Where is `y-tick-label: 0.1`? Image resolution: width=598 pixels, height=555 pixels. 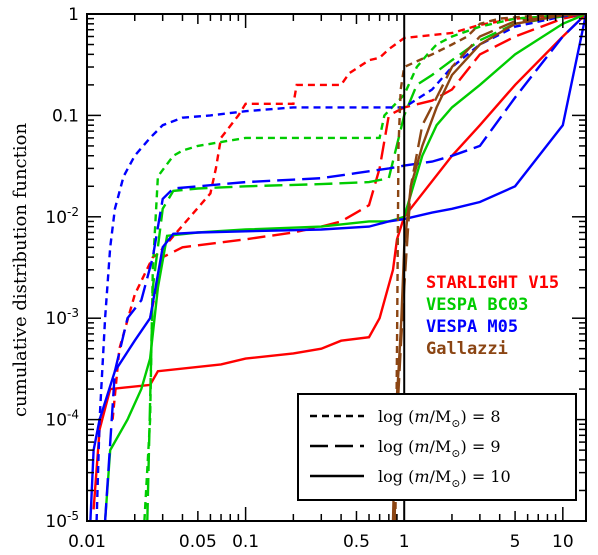 y-tick-label: 0.1 is located at coordinates (65, 116).